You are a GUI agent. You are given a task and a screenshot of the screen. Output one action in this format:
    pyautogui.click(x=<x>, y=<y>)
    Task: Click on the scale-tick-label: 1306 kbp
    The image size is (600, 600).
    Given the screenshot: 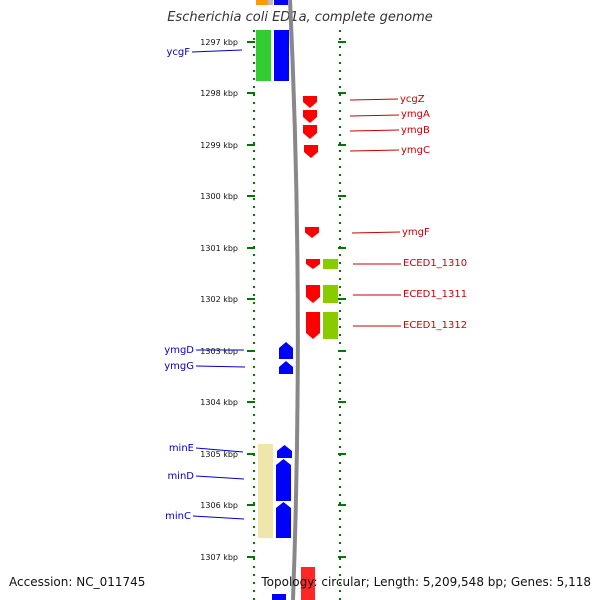 What is the action you would take?
    pyautogui.click(x=219, y=505)
    